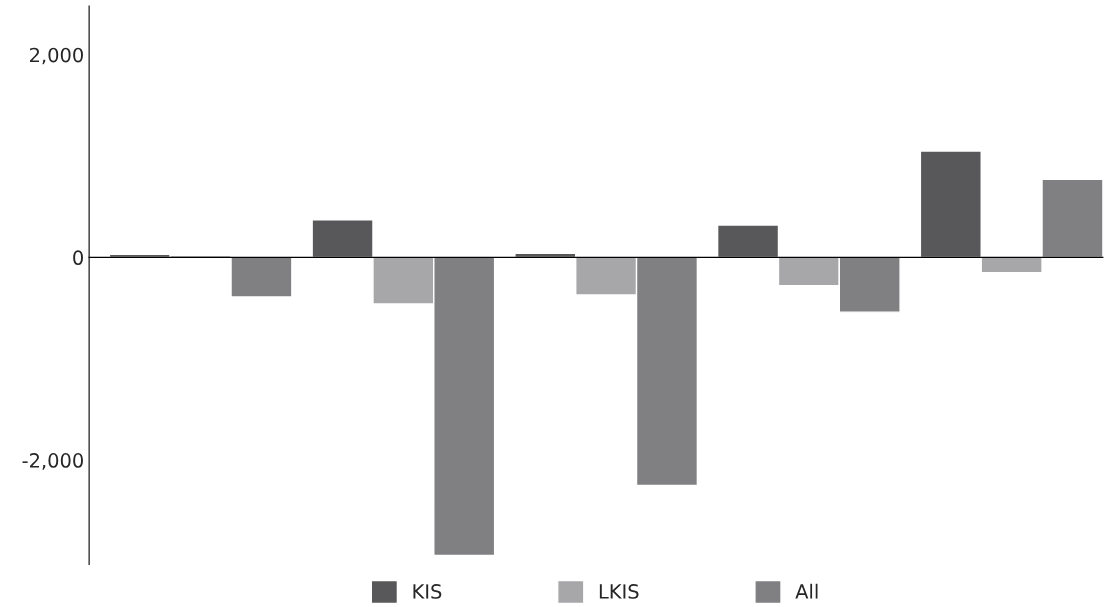 This screenshot has width=1114, height=607. I want to click on legend-label: KIS, so click(427, 591).